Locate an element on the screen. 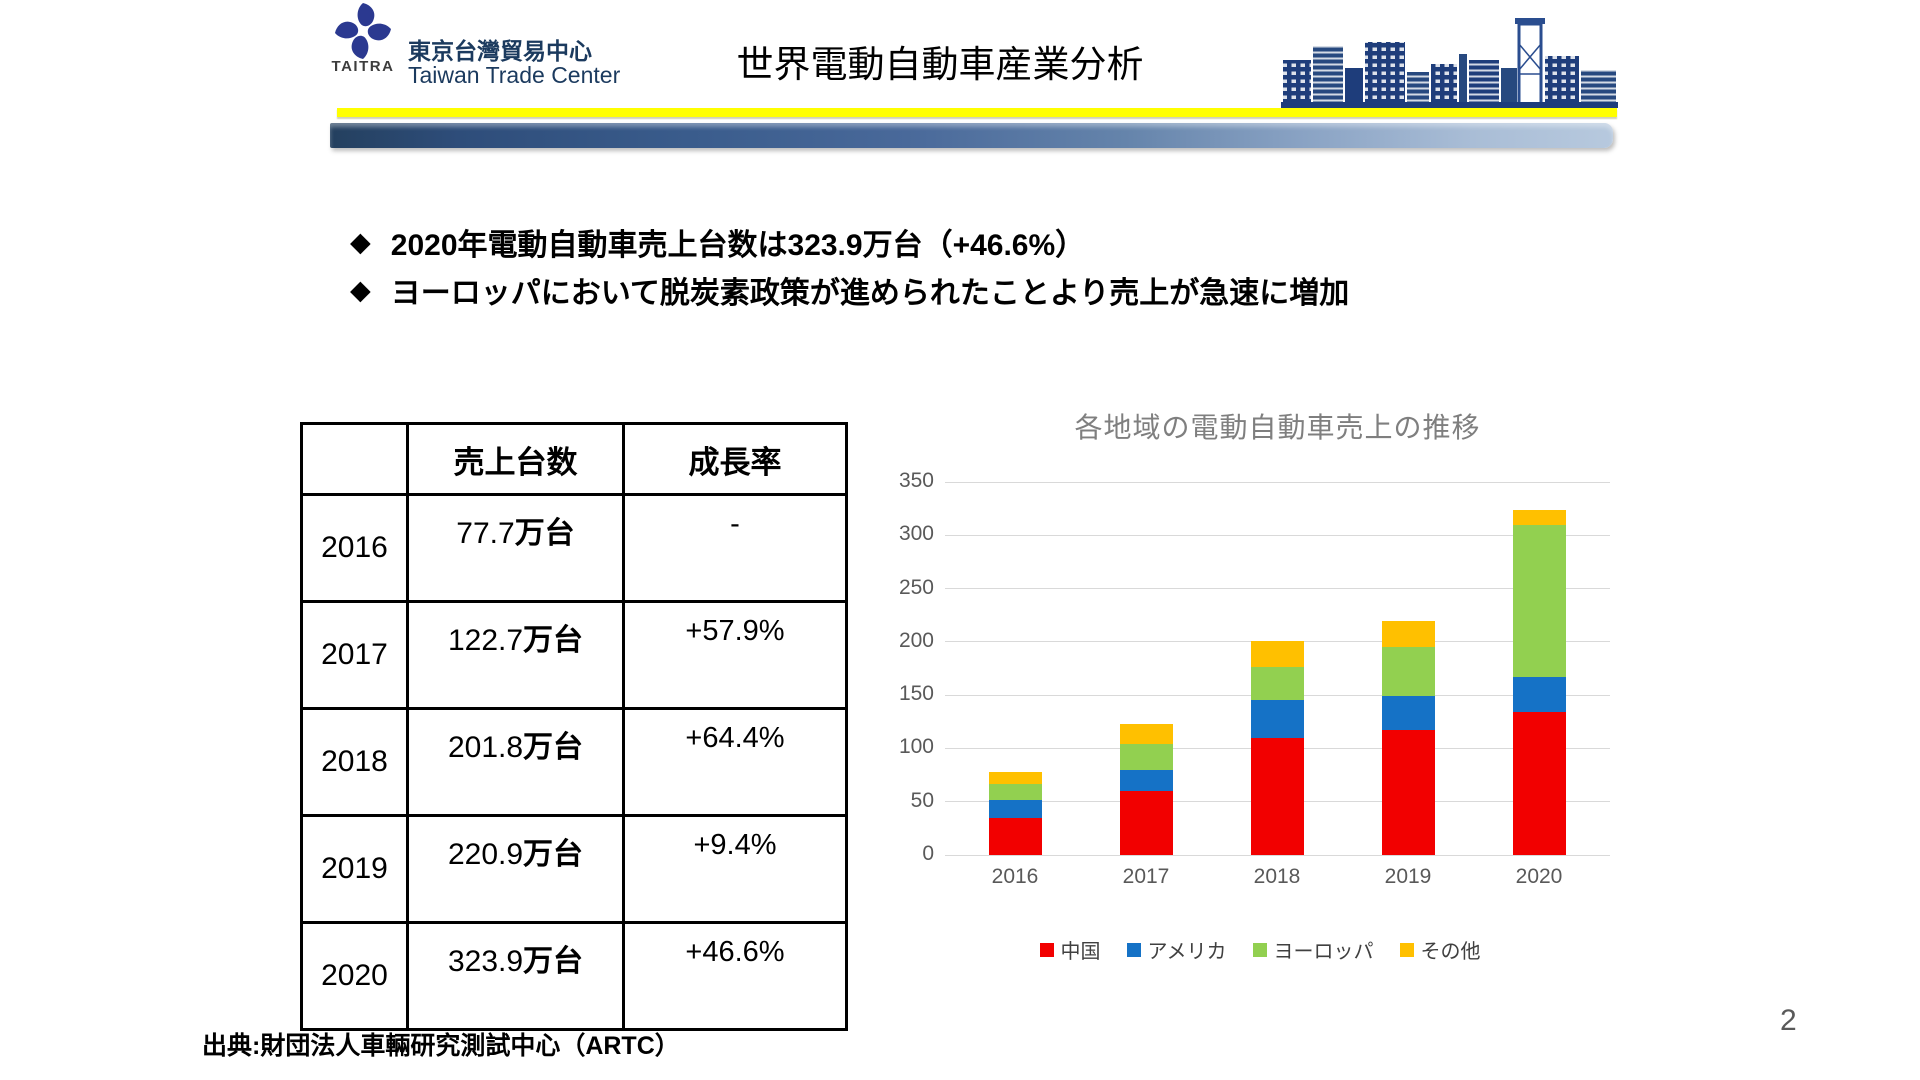 This screenshot has height=1080, width=1920. bullet-text-2: ヨーロッパにおいて脱炭素政策が進められたことより売上が急速に増加 is located at coordinates (870, 293).